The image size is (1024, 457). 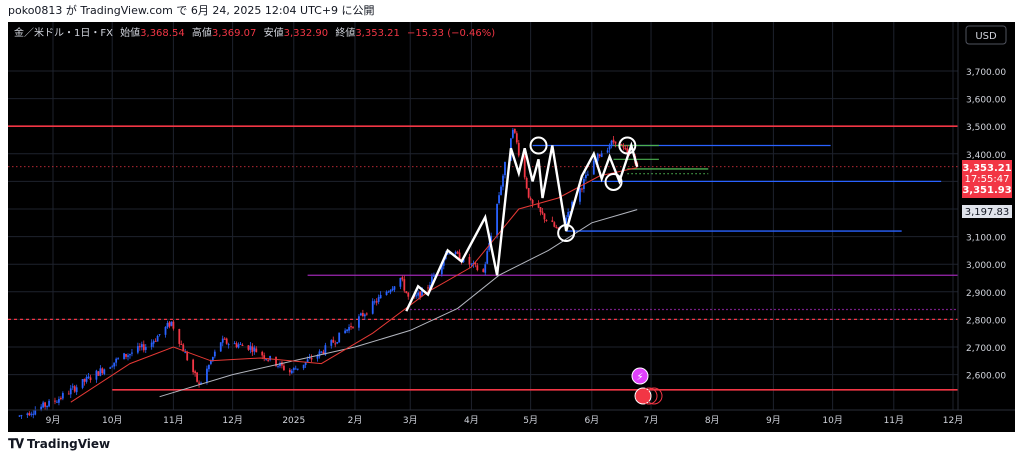 What do you see at coordinates (410, 420) in the screenshot?
I see `time-tick-label: 3月` at bounding box center [410, 420].